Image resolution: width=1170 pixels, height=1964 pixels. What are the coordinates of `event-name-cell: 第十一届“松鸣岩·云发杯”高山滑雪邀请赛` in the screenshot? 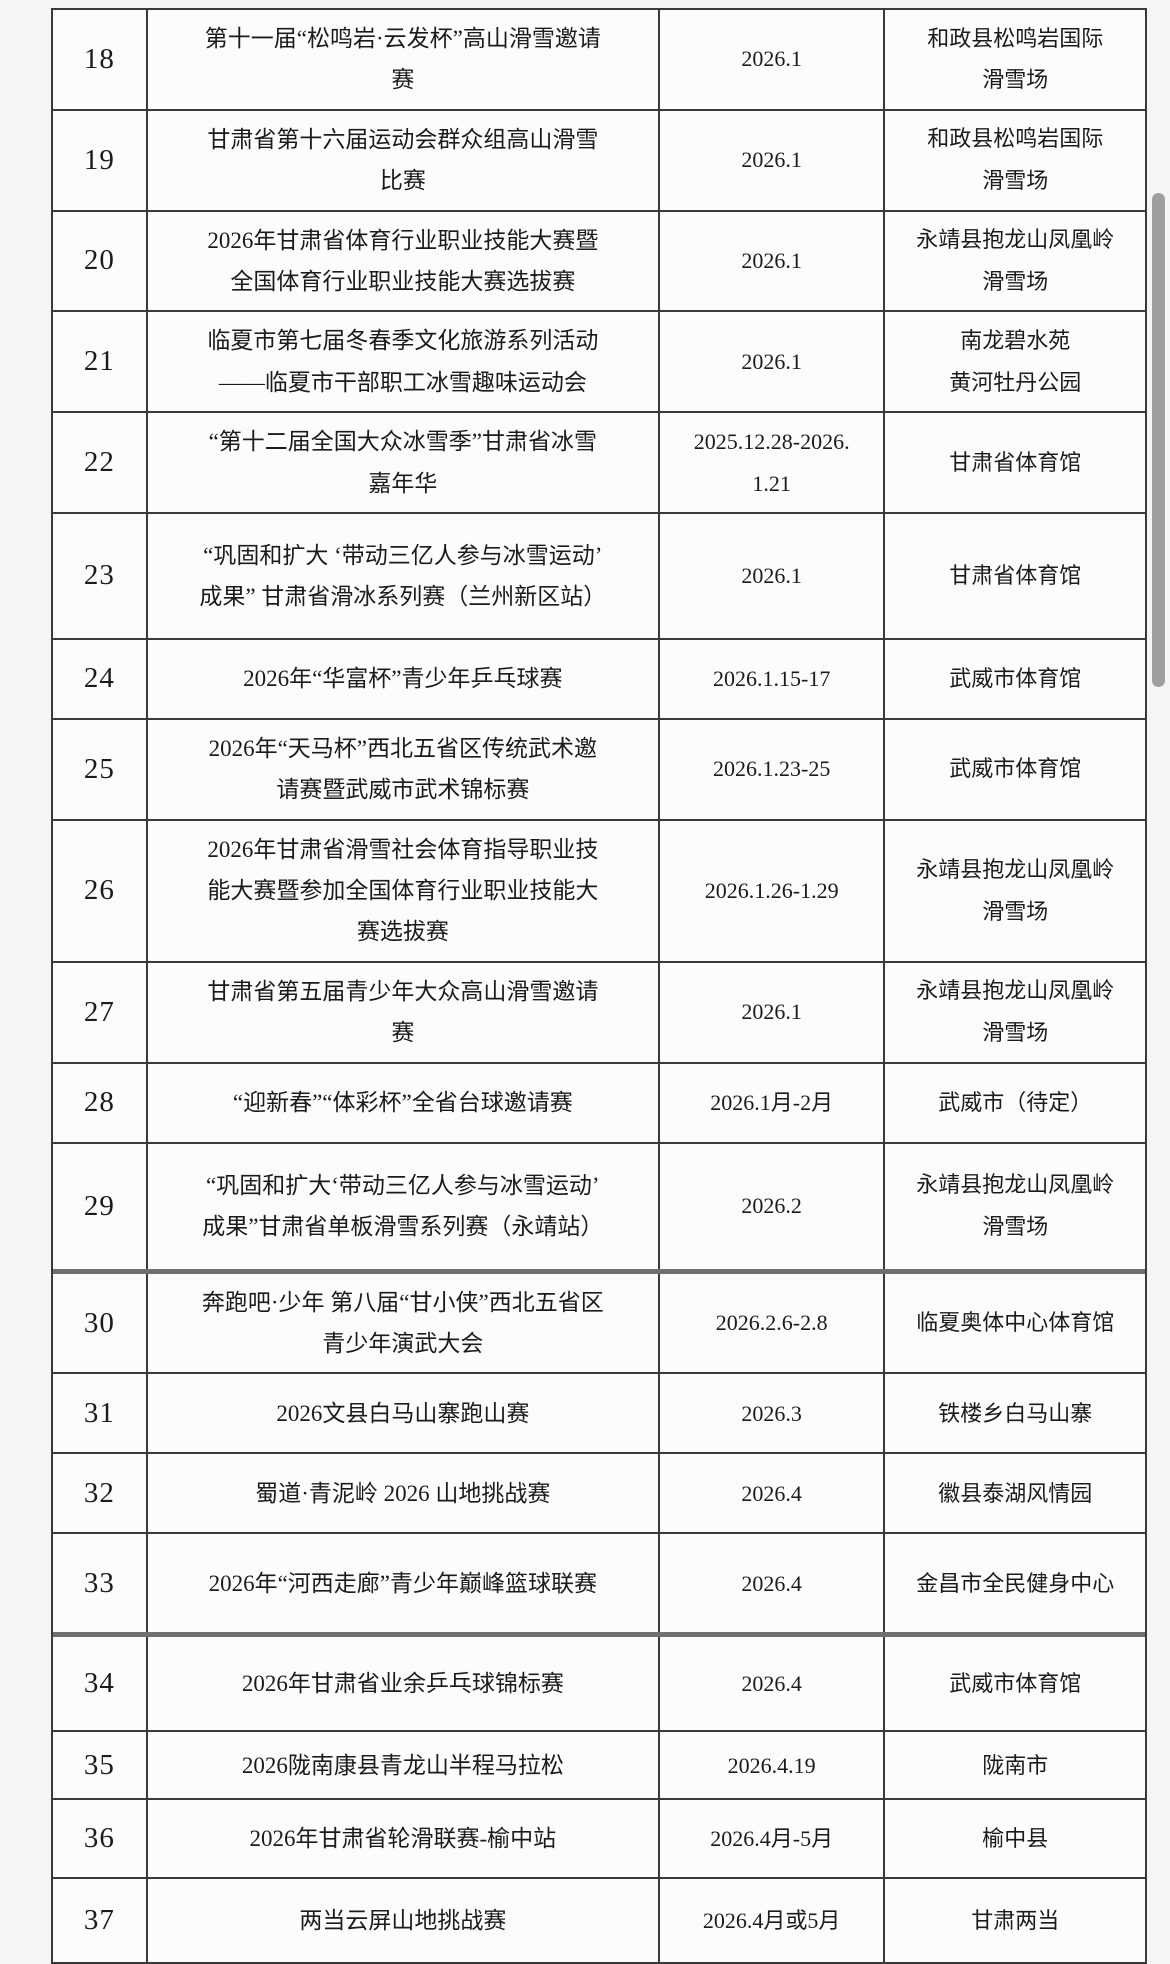 It's located at (404, 59).